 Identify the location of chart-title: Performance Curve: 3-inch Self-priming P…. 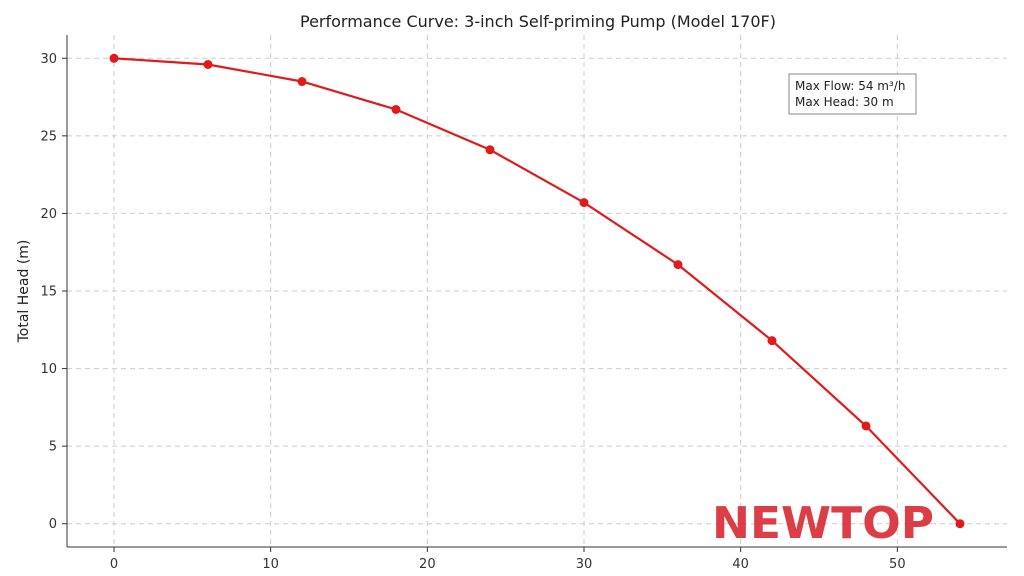
(538, 21).